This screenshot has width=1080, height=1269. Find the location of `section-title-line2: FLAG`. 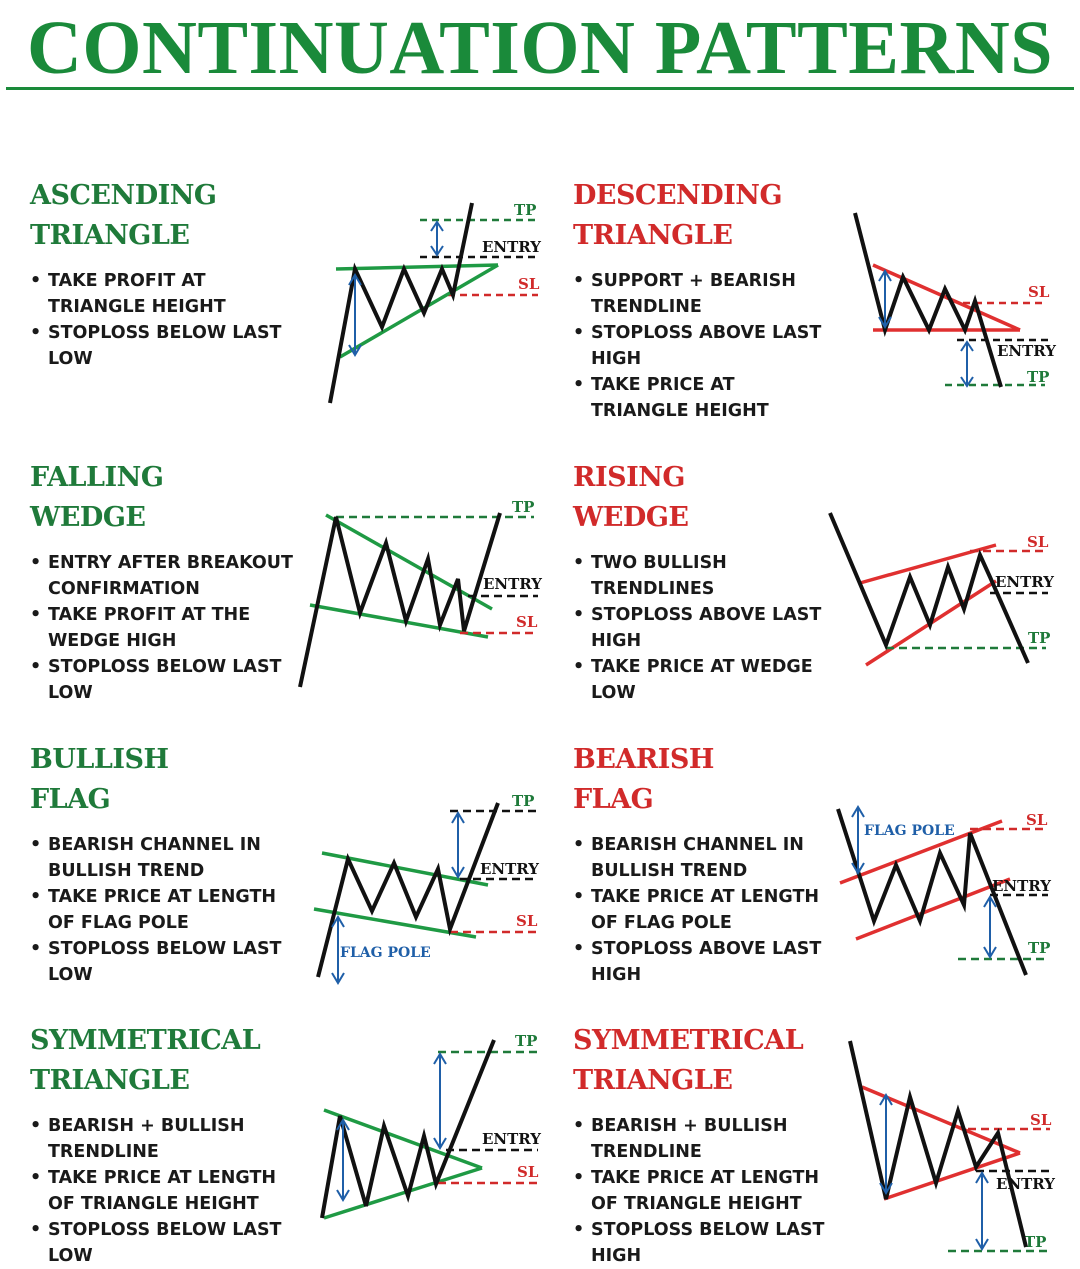

section-title-line2: FLAG is located at coordinates (70, 799).